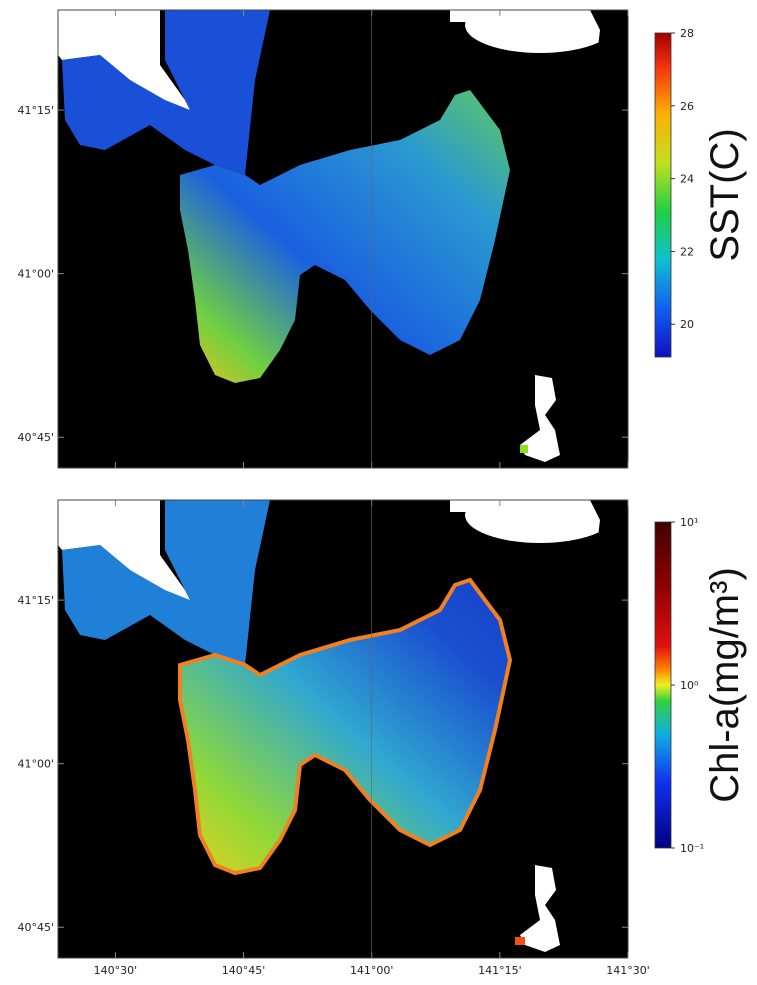 This screenshot has height=985, width=757. What do you see at coordinates (244, 970) in the screenshot?
I see `lon-tick-label: 140°45'` at bounding box center [244, 970].